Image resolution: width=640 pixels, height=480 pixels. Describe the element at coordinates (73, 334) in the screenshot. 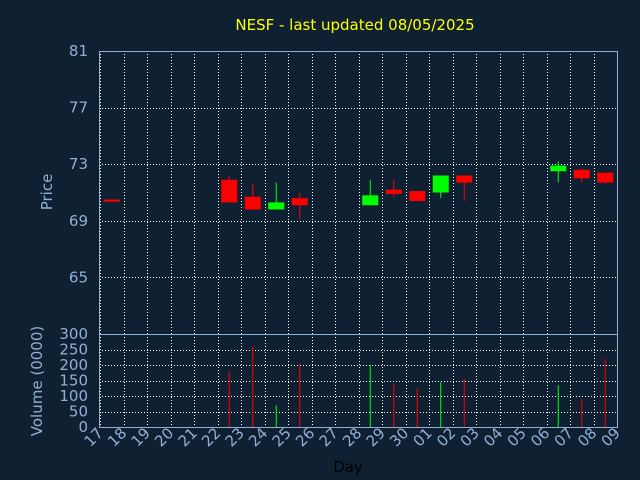

I see `volume-tick-label: 300` at that location.